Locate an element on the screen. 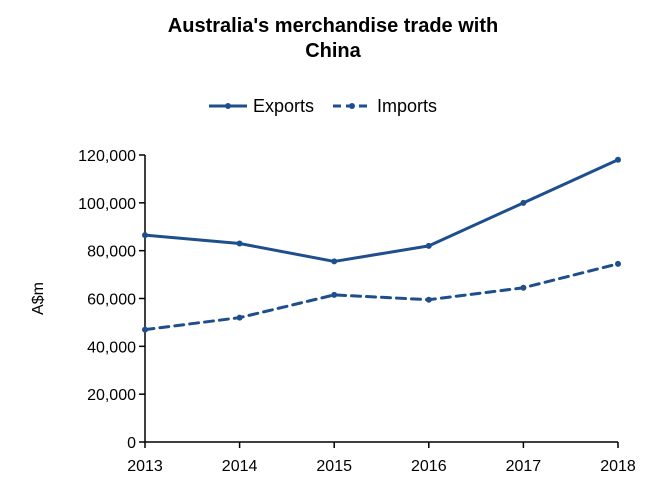 The width and height of the screenshot is (666, 495). chart-title-line-2: China is located at coordinates (333, 51).